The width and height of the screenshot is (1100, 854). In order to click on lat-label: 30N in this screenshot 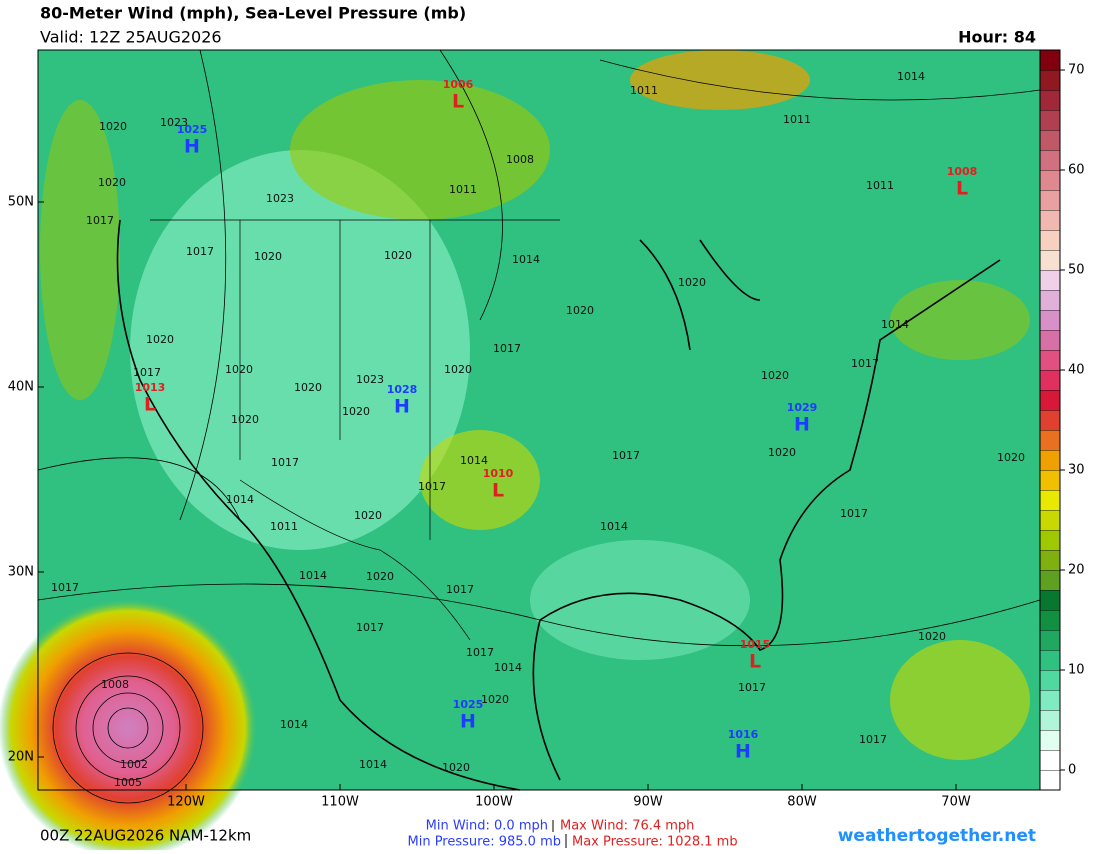, I will do `click(21, 572)`.